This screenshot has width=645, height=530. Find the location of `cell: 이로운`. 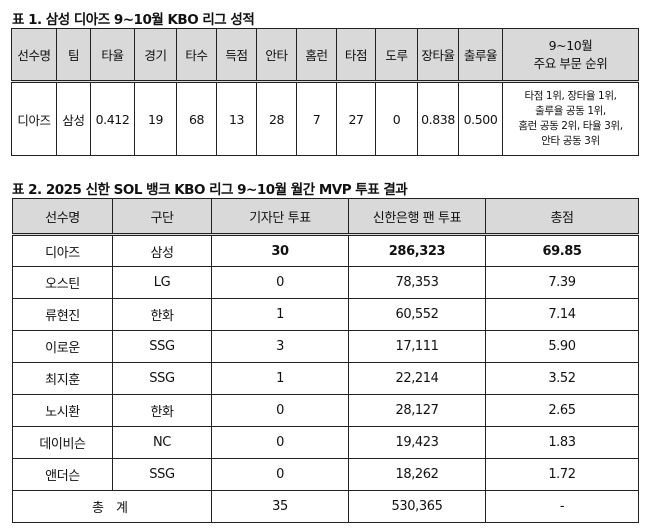

cell: 이로운 is located at coordinates (62, 346).